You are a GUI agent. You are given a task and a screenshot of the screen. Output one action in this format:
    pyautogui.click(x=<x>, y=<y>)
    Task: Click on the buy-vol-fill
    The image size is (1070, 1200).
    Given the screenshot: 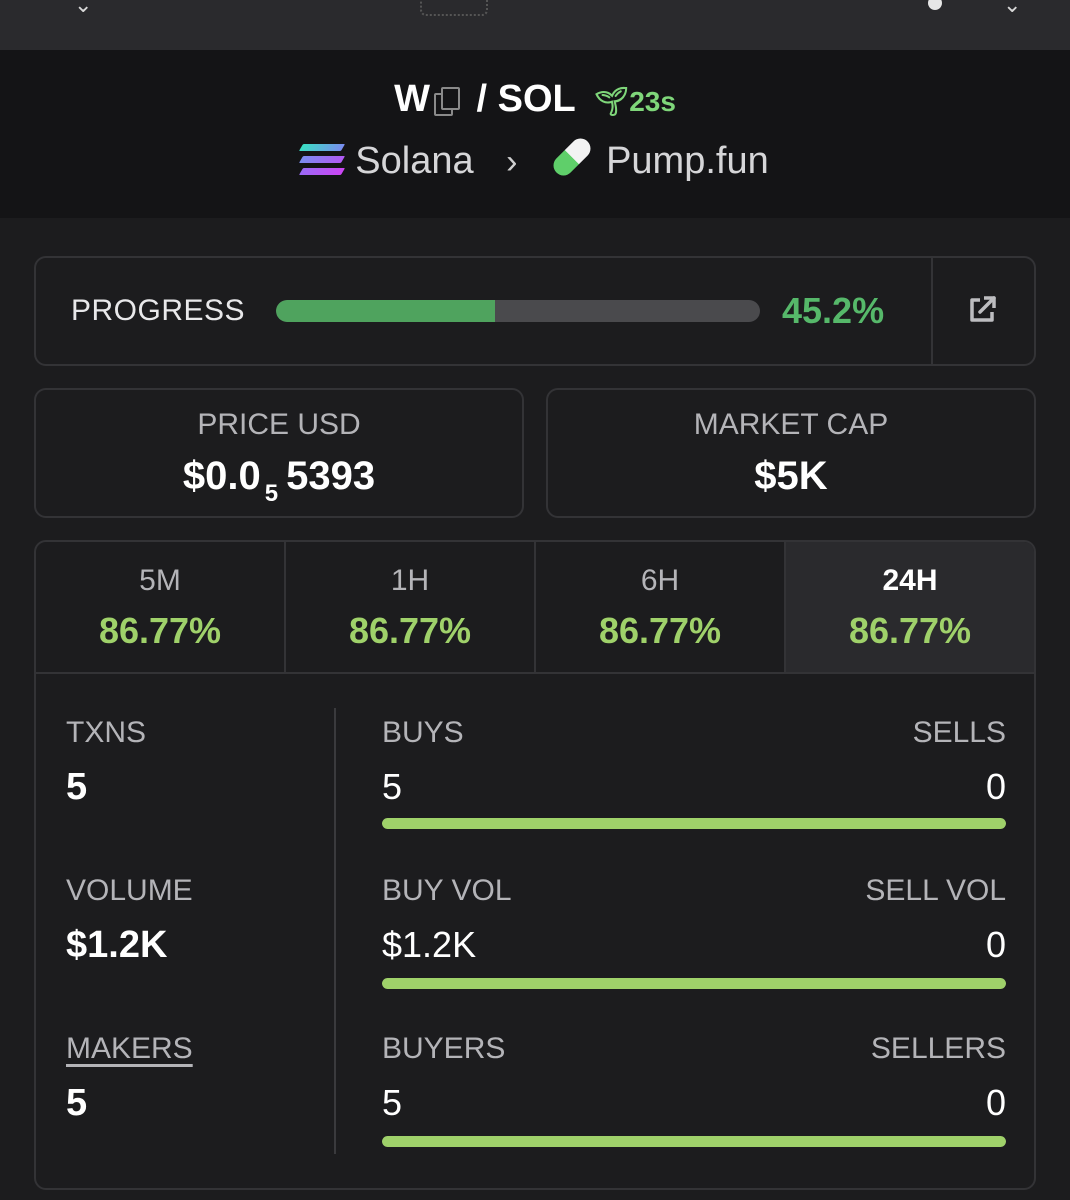 What is the action you would take?
    pyautogui.click(x=694, y=983)
    